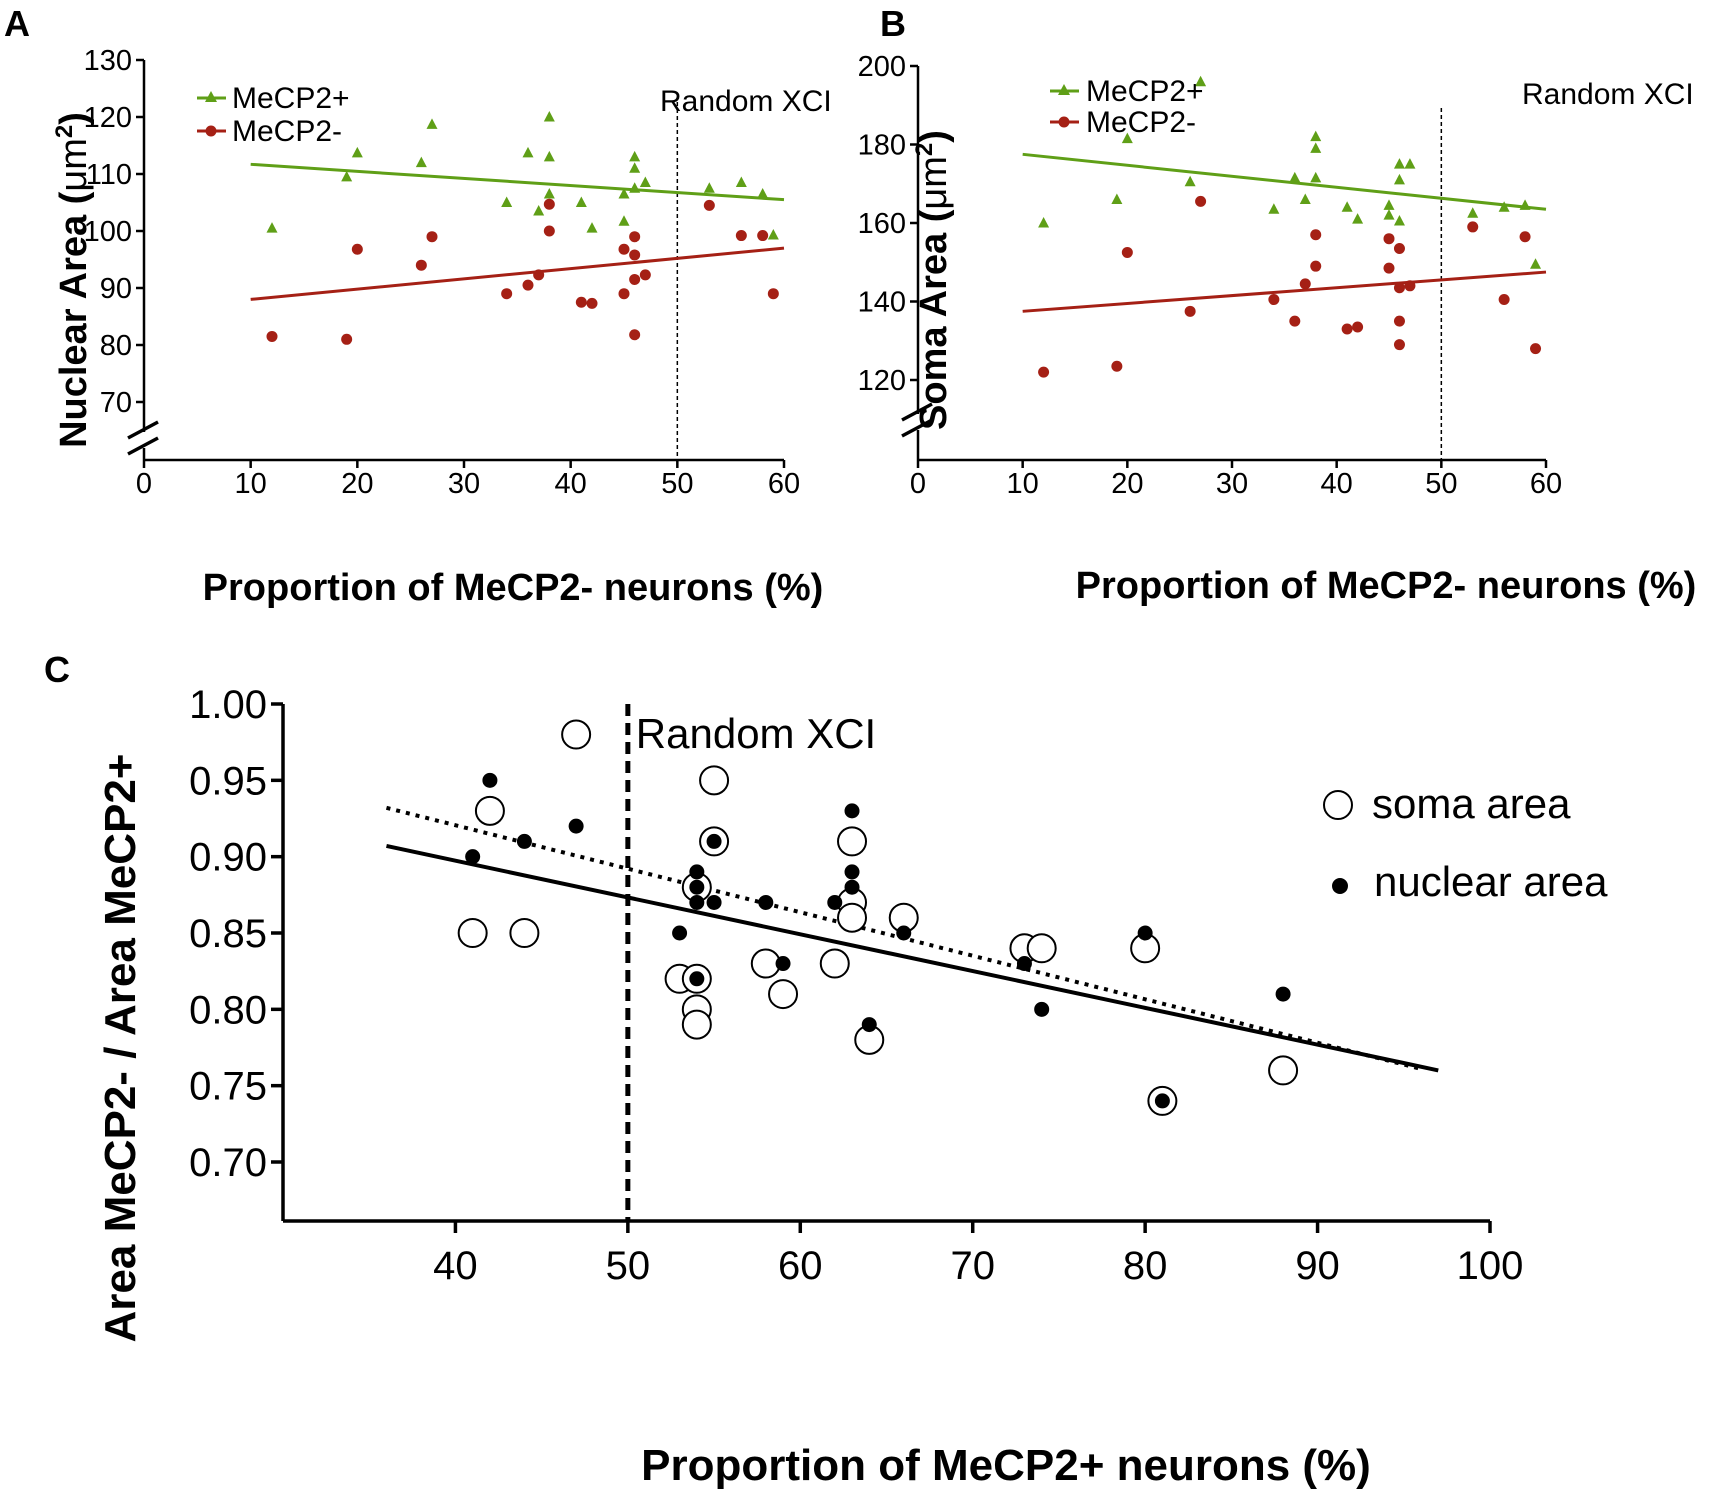  I want to click on panel-c-x-tick-label: 60, so click(800, 1266).